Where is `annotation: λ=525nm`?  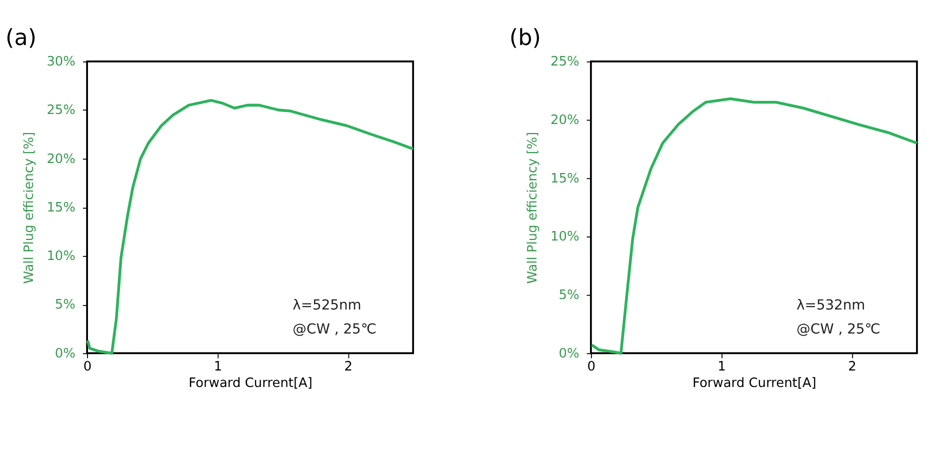
annotation: λ=525nm is located at coordinates (327, 306).